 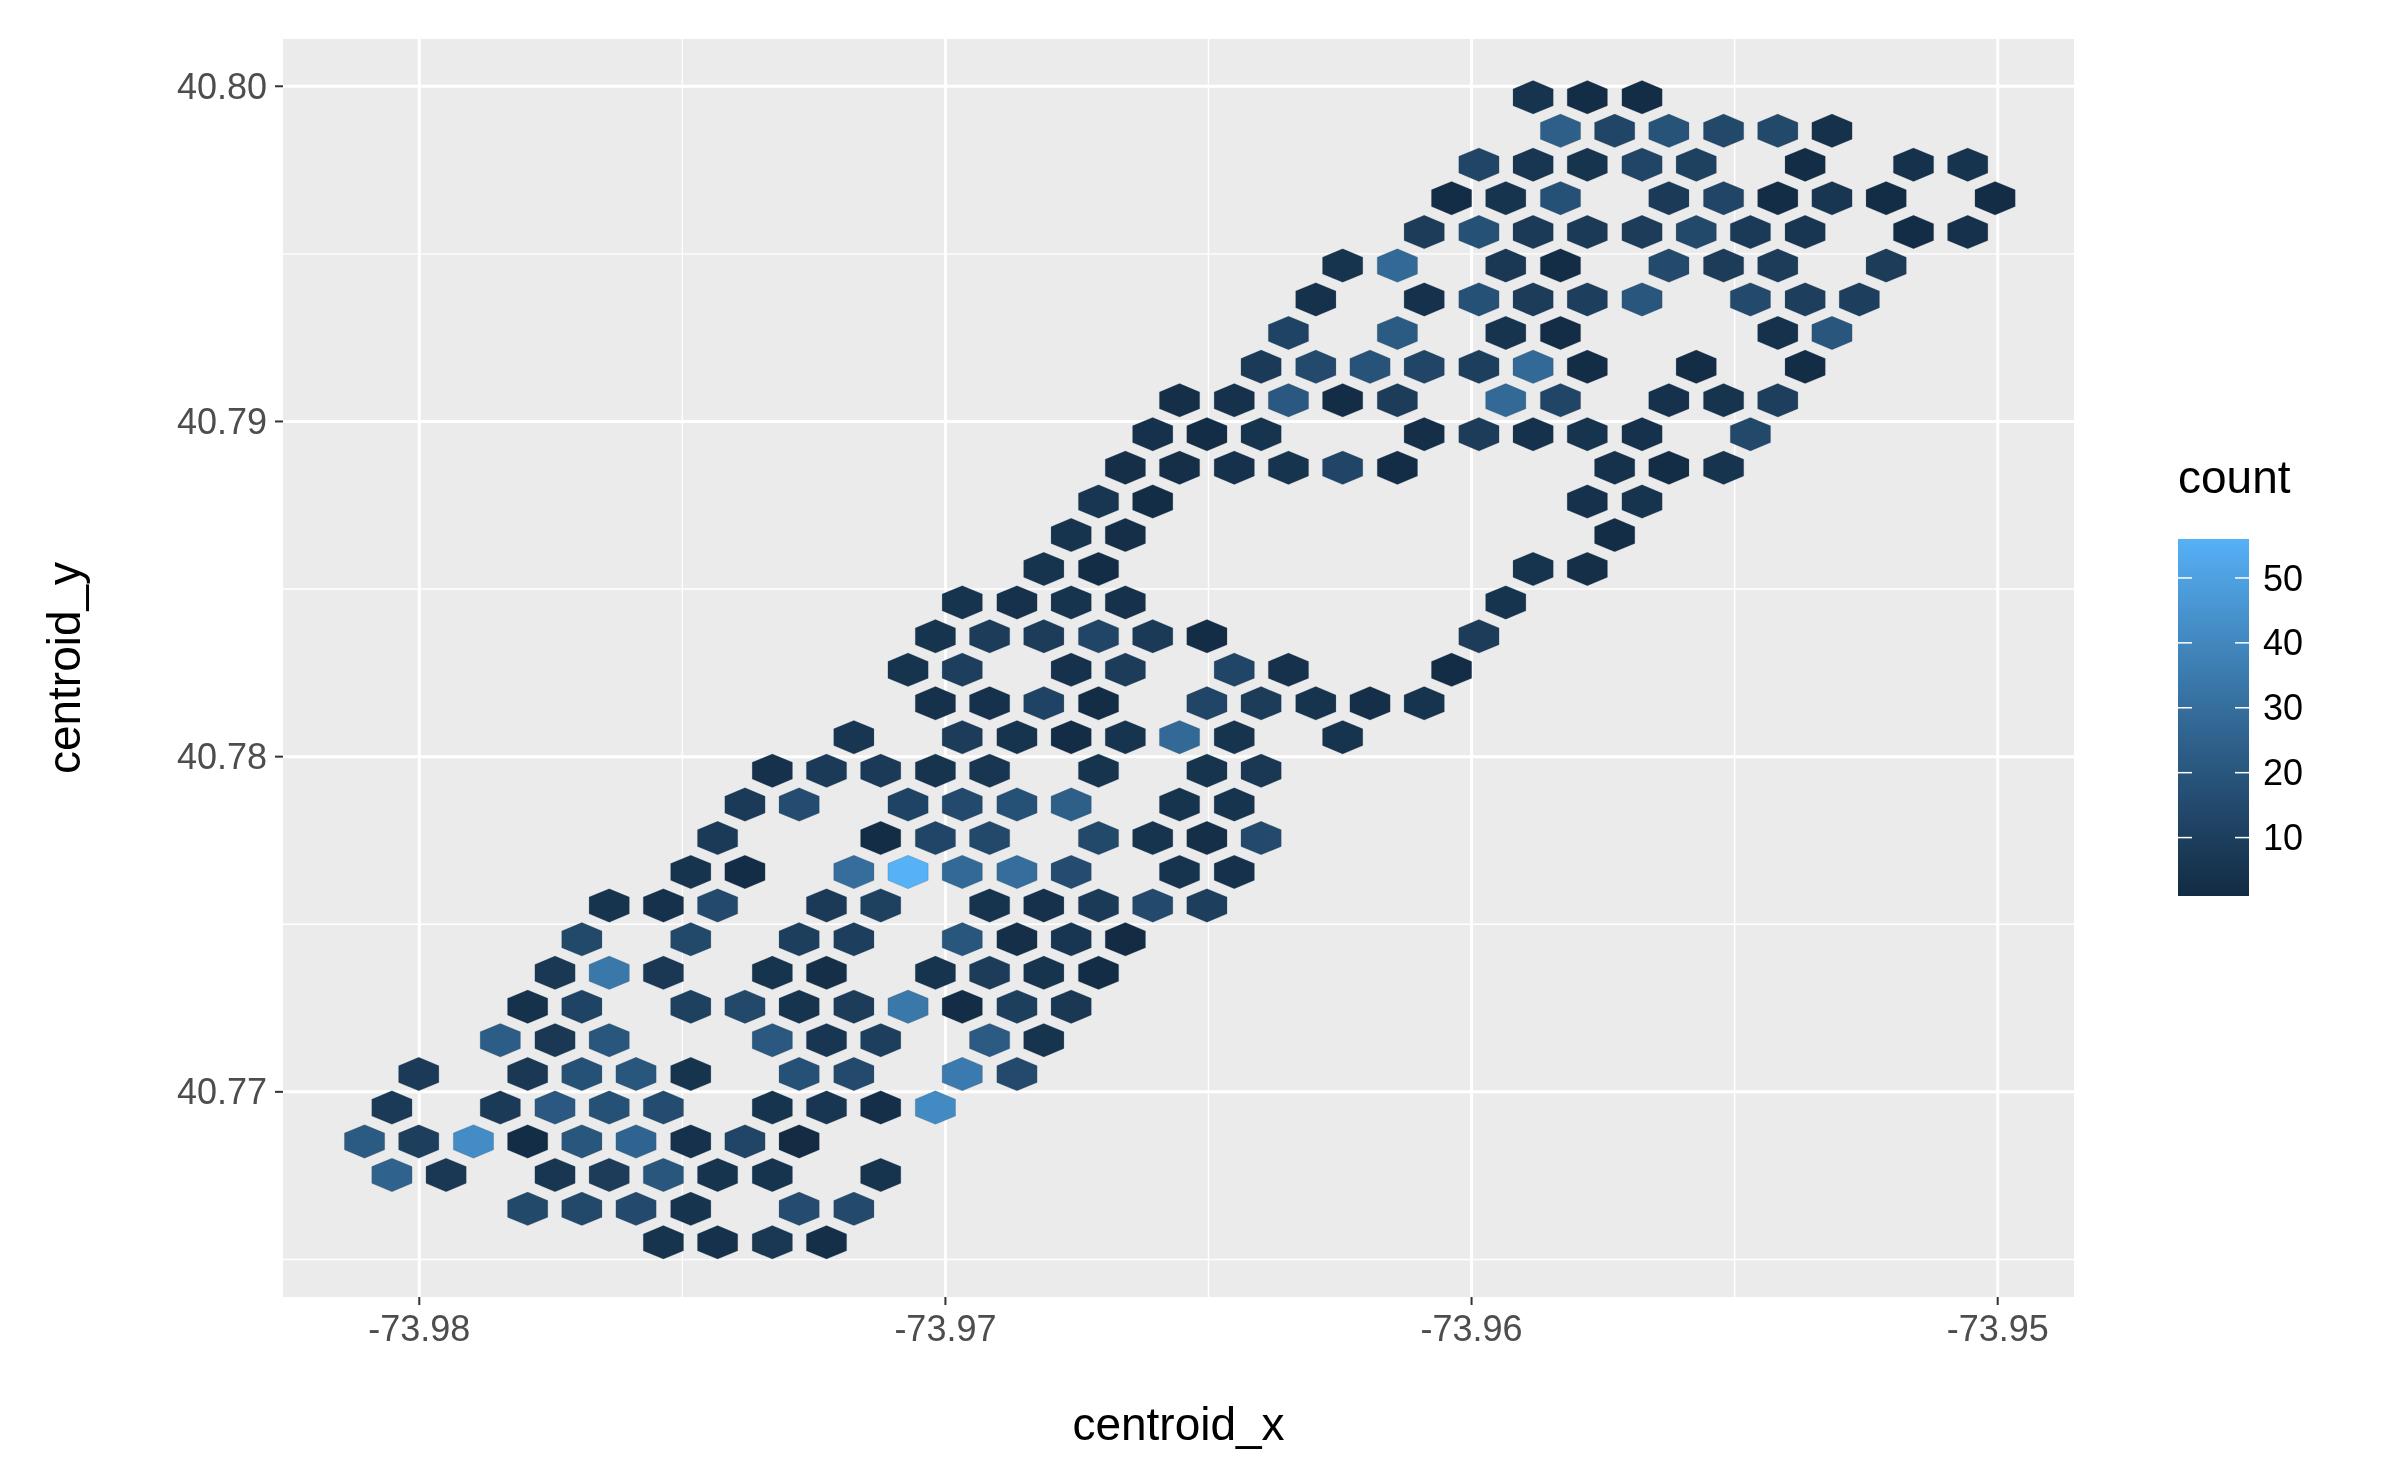 I want to click on x-tick-label: -73.97, so click(x=945, y=1328).